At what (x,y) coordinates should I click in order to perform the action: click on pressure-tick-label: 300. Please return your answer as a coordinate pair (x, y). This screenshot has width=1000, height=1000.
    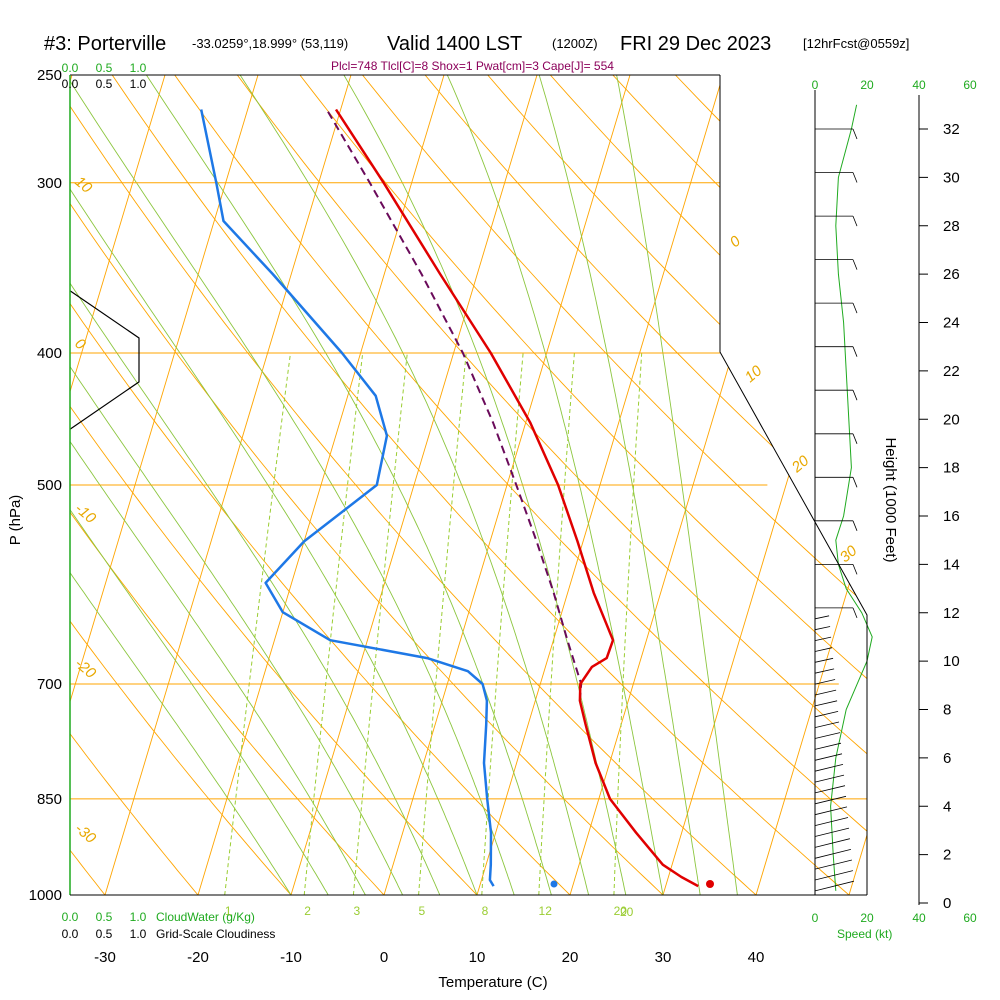
    Looking at the image, I should click on (49, 183).